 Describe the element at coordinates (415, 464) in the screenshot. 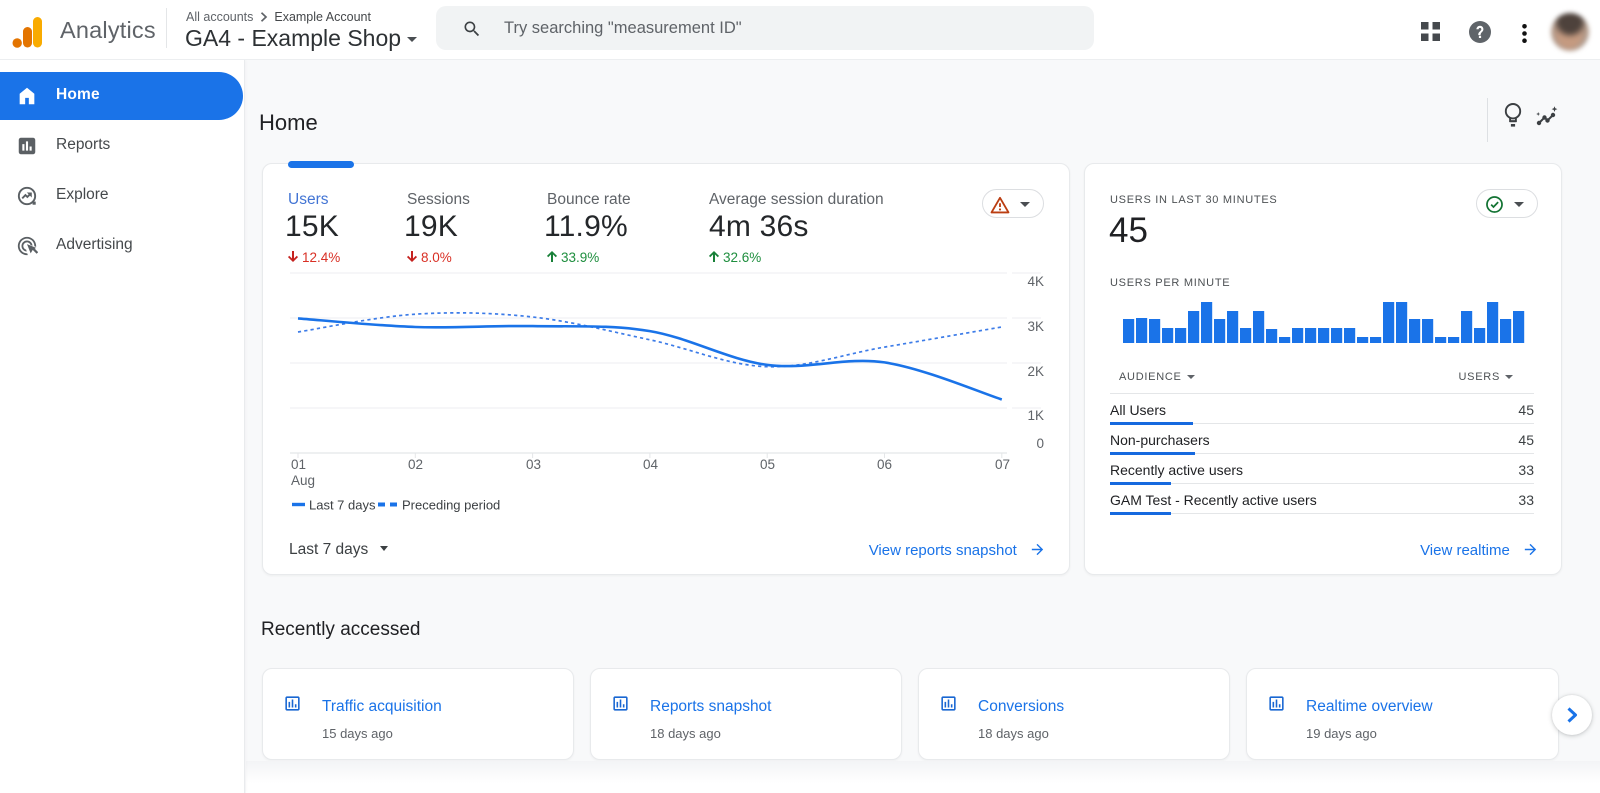

I see `svg-text: 02` at that location.